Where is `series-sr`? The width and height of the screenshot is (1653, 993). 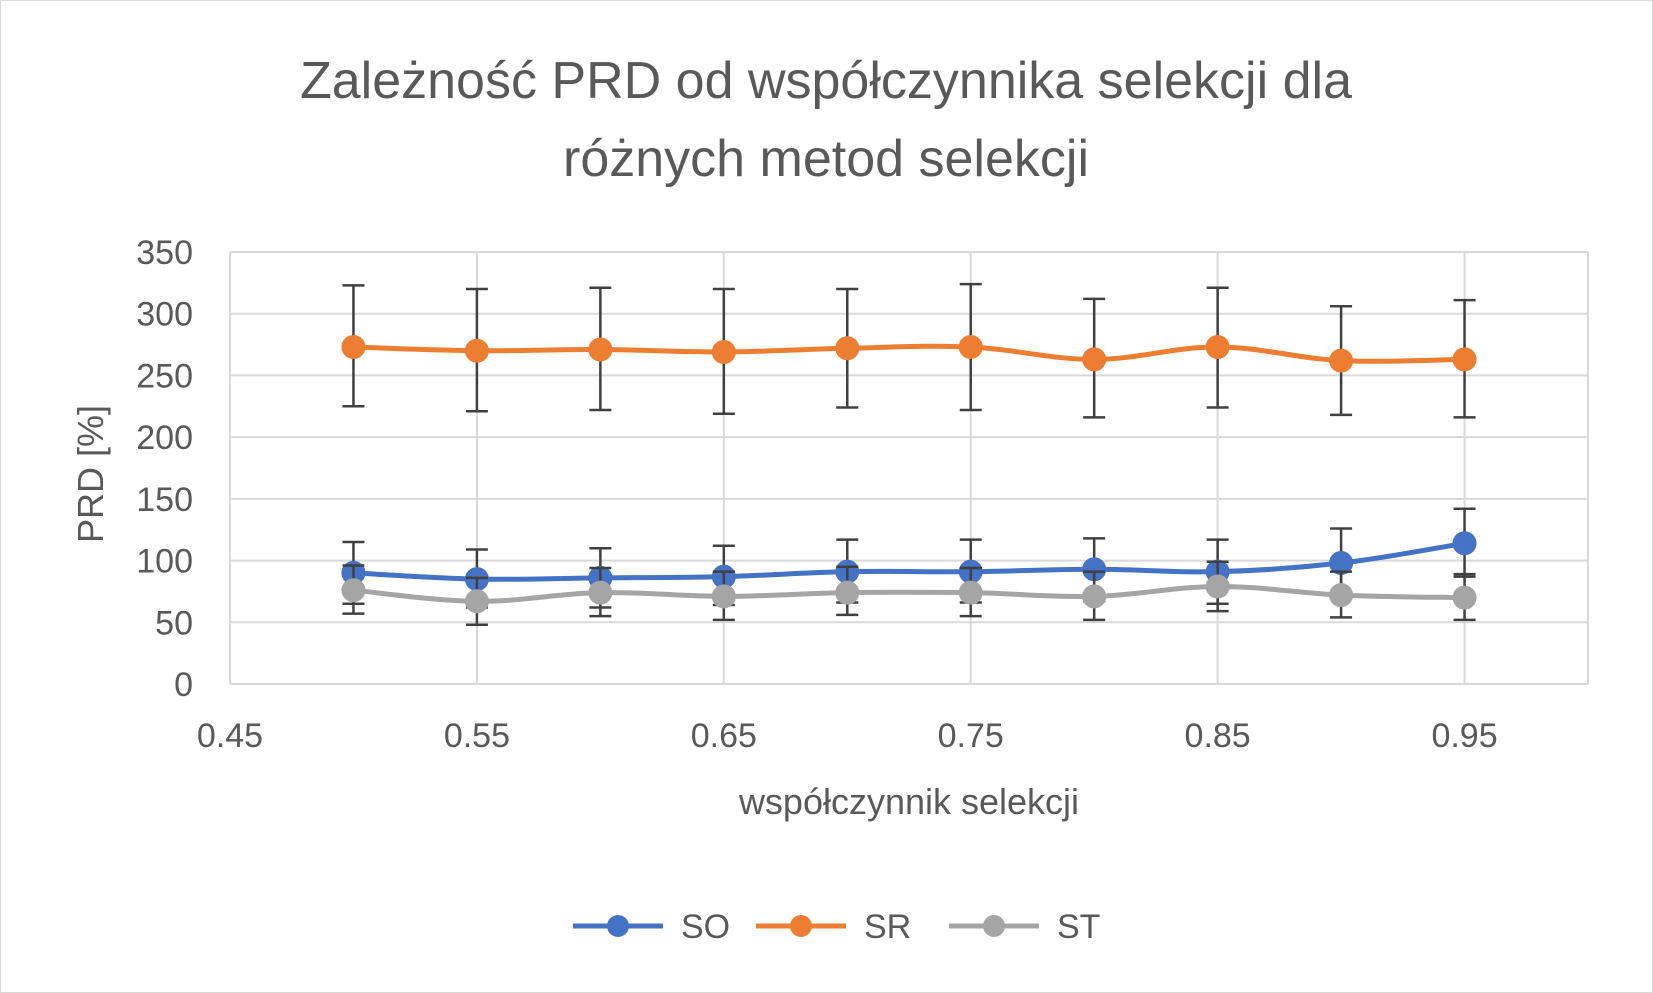
series-sr is located at coordinates (909, 350).